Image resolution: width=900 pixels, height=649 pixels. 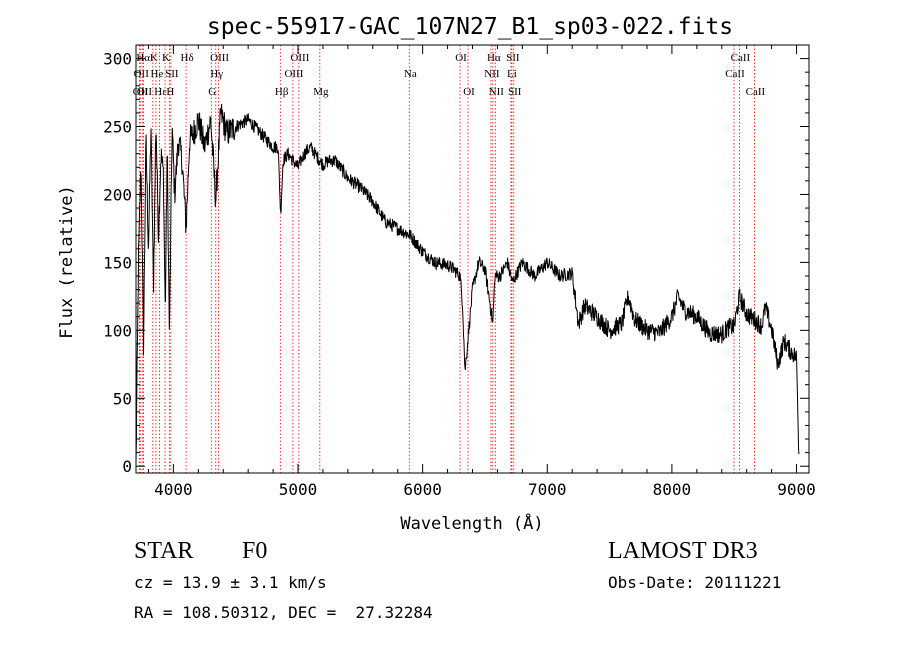 I want to click on spectral-line-label: H, so click(x=170, y=92).